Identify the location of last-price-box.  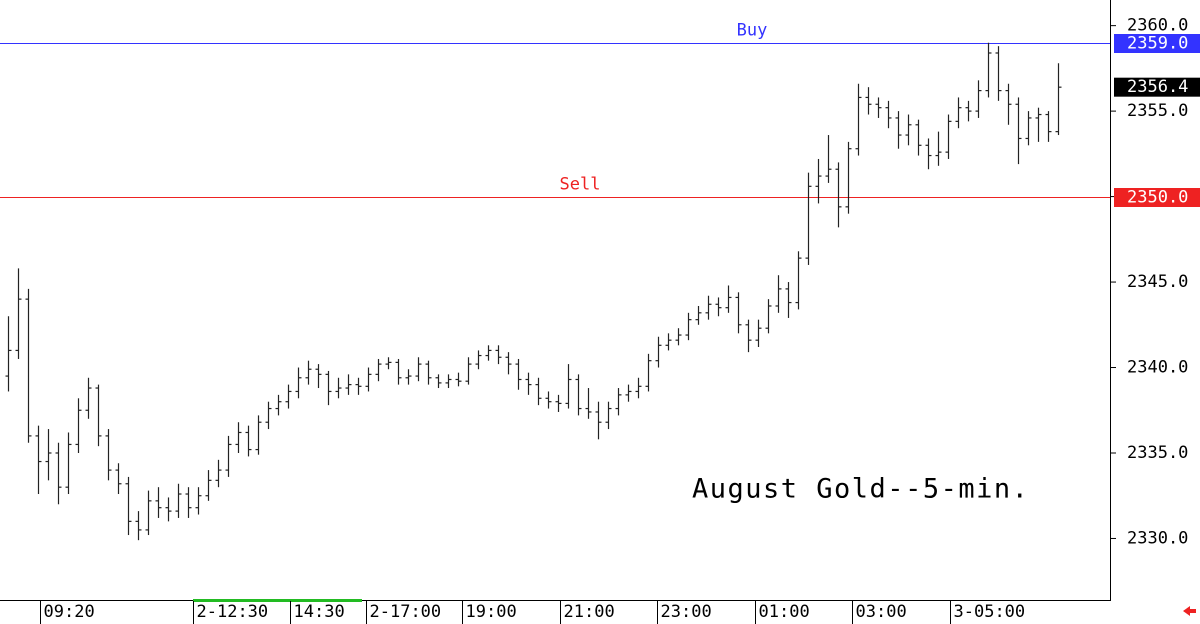
(1157, 87).